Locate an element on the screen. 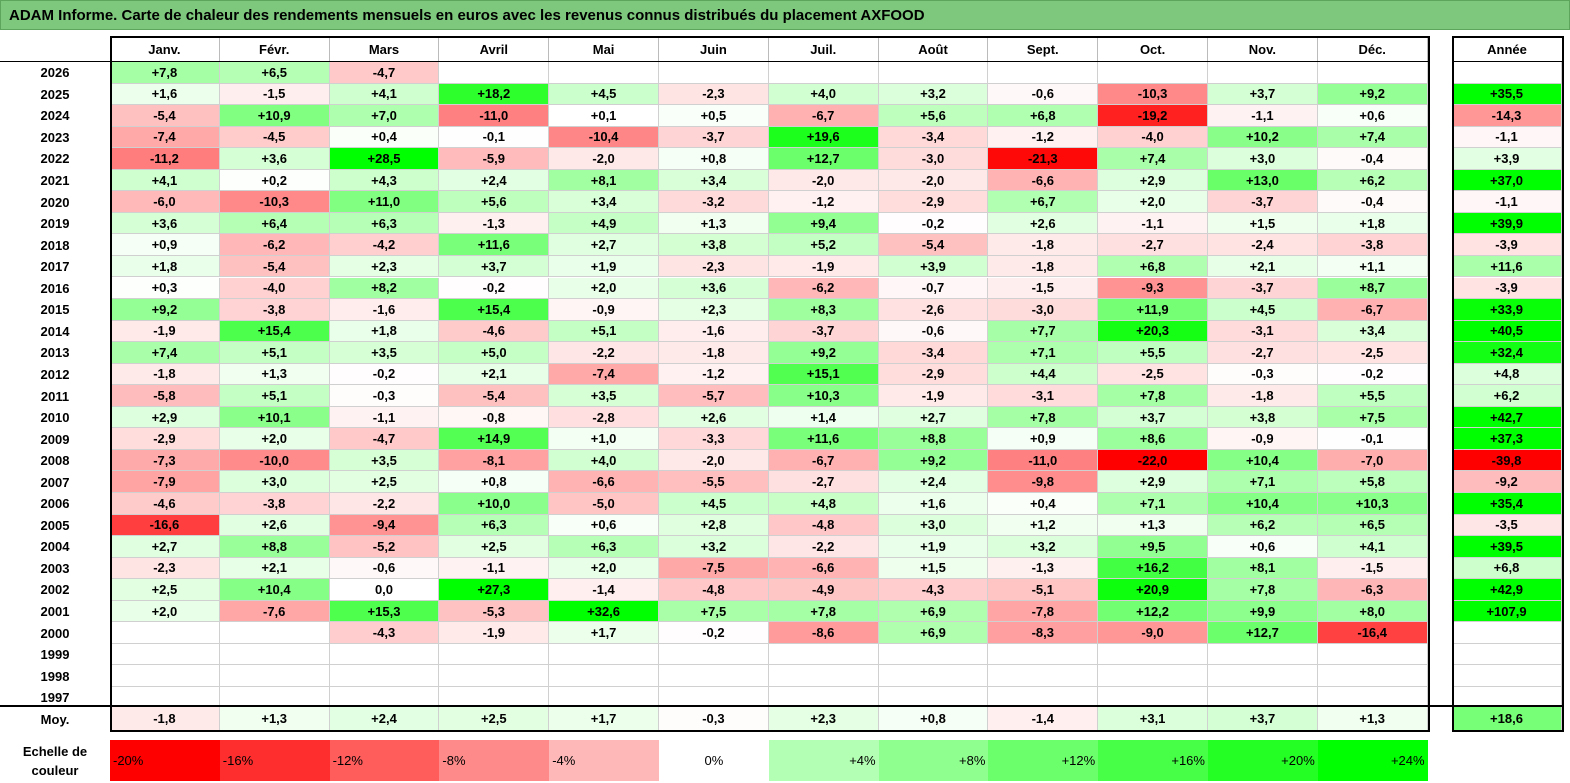 Image resolution: width=1570 pixels, height=783 pixels. heatmap-cell: +28,5 is located at coordinates (384, 159).